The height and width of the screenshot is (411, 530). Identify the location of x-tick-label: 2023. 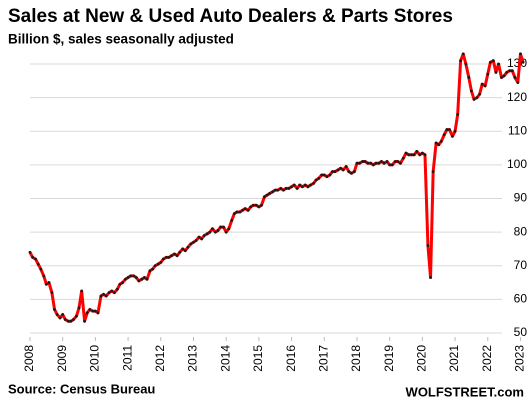
(520, 358).